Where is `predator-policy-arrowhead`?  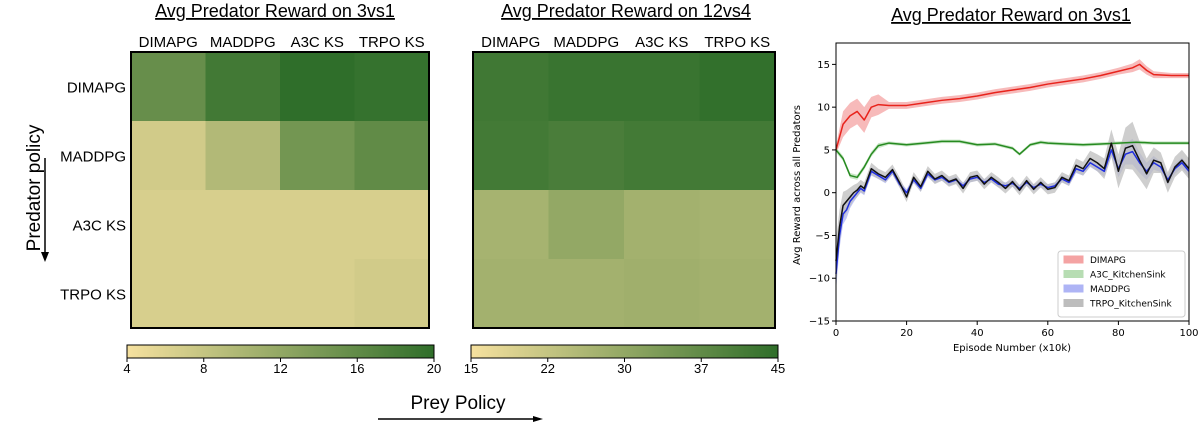
predator-policy-arrowhead is located at coordinates (45, 257).